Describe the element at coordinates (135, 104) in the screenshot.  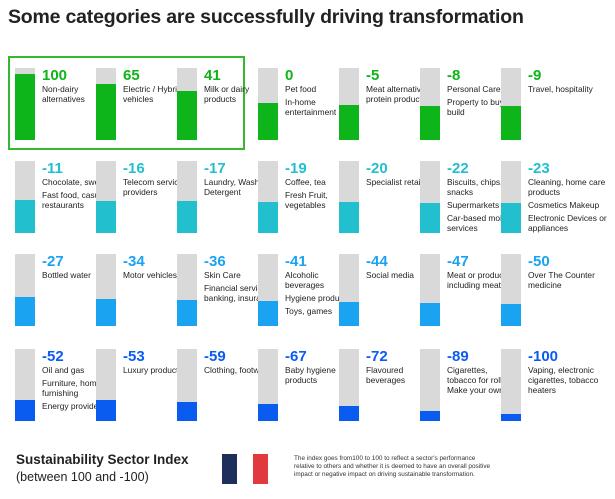
I see `category-cell: 65 Electric / Hybrid vehicles` at that location.